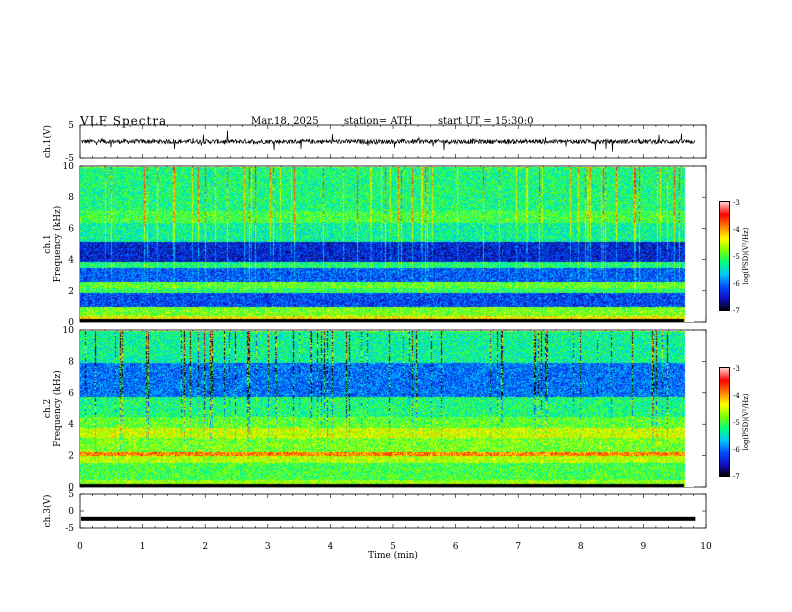 This screenshot has height=612, width=792. What do you see at coordinates (48, 408) in the screenshot?
I see `y-axis-label: ch.2` at bounding box center [48, 408].